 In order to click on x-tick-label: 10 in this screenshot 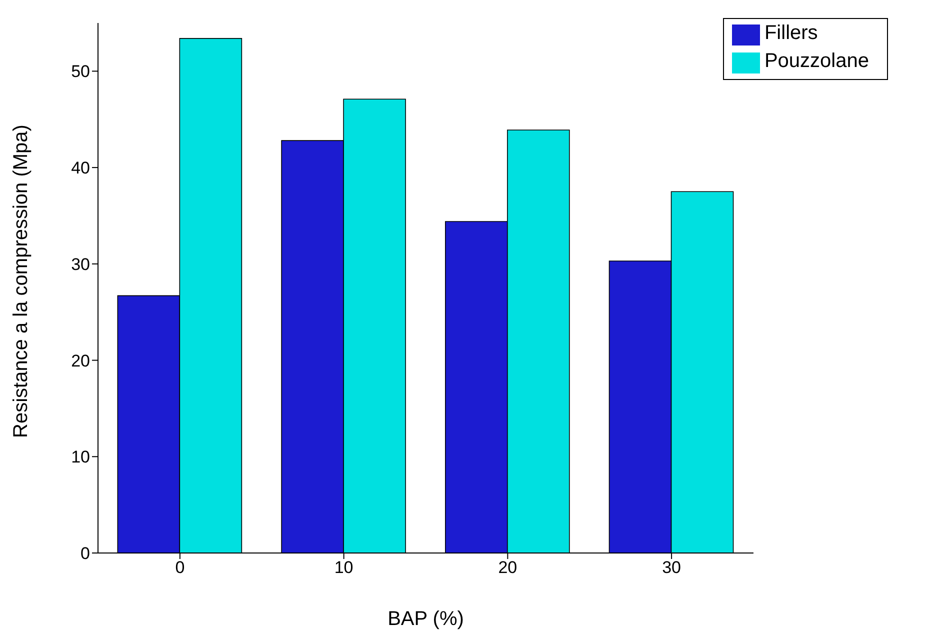, I will do `click(344, 568)`.